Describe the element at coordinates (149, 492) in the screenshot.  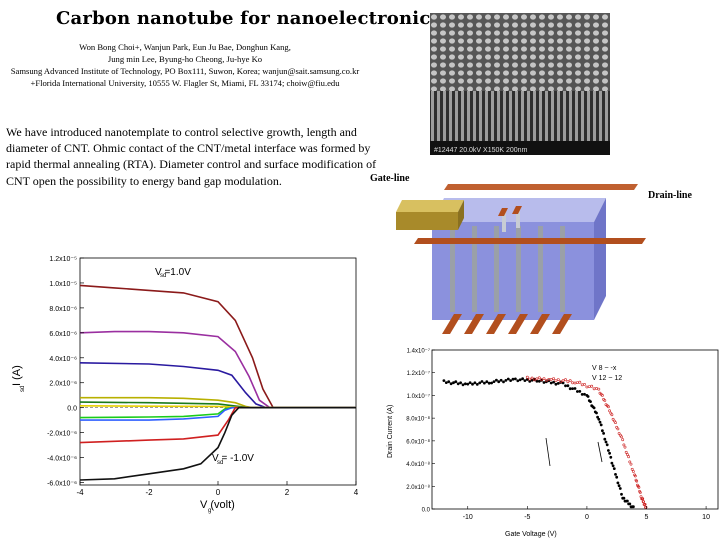
I see `x-tick-label: -2` at that location.